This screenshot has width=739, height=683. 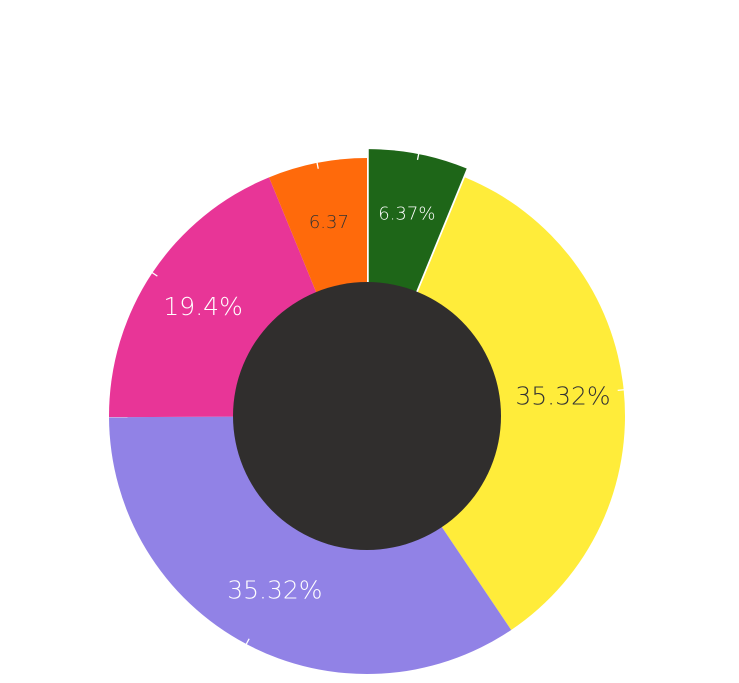 I want to click on donut-hole, so click(x=367, y=416).